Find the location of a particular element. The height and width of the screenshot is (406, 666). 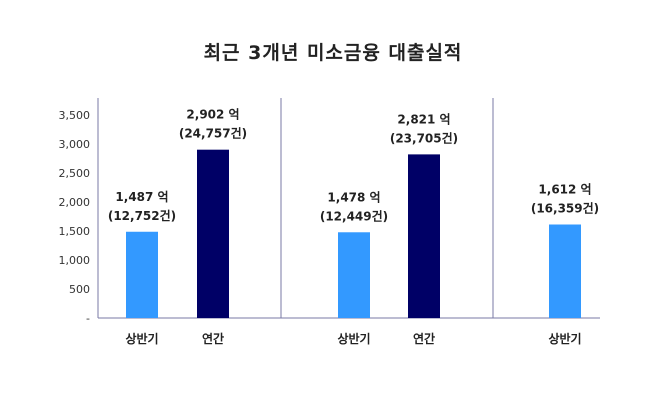

data-label-amount: 2,821 억 is located at coordinates (423, 119).